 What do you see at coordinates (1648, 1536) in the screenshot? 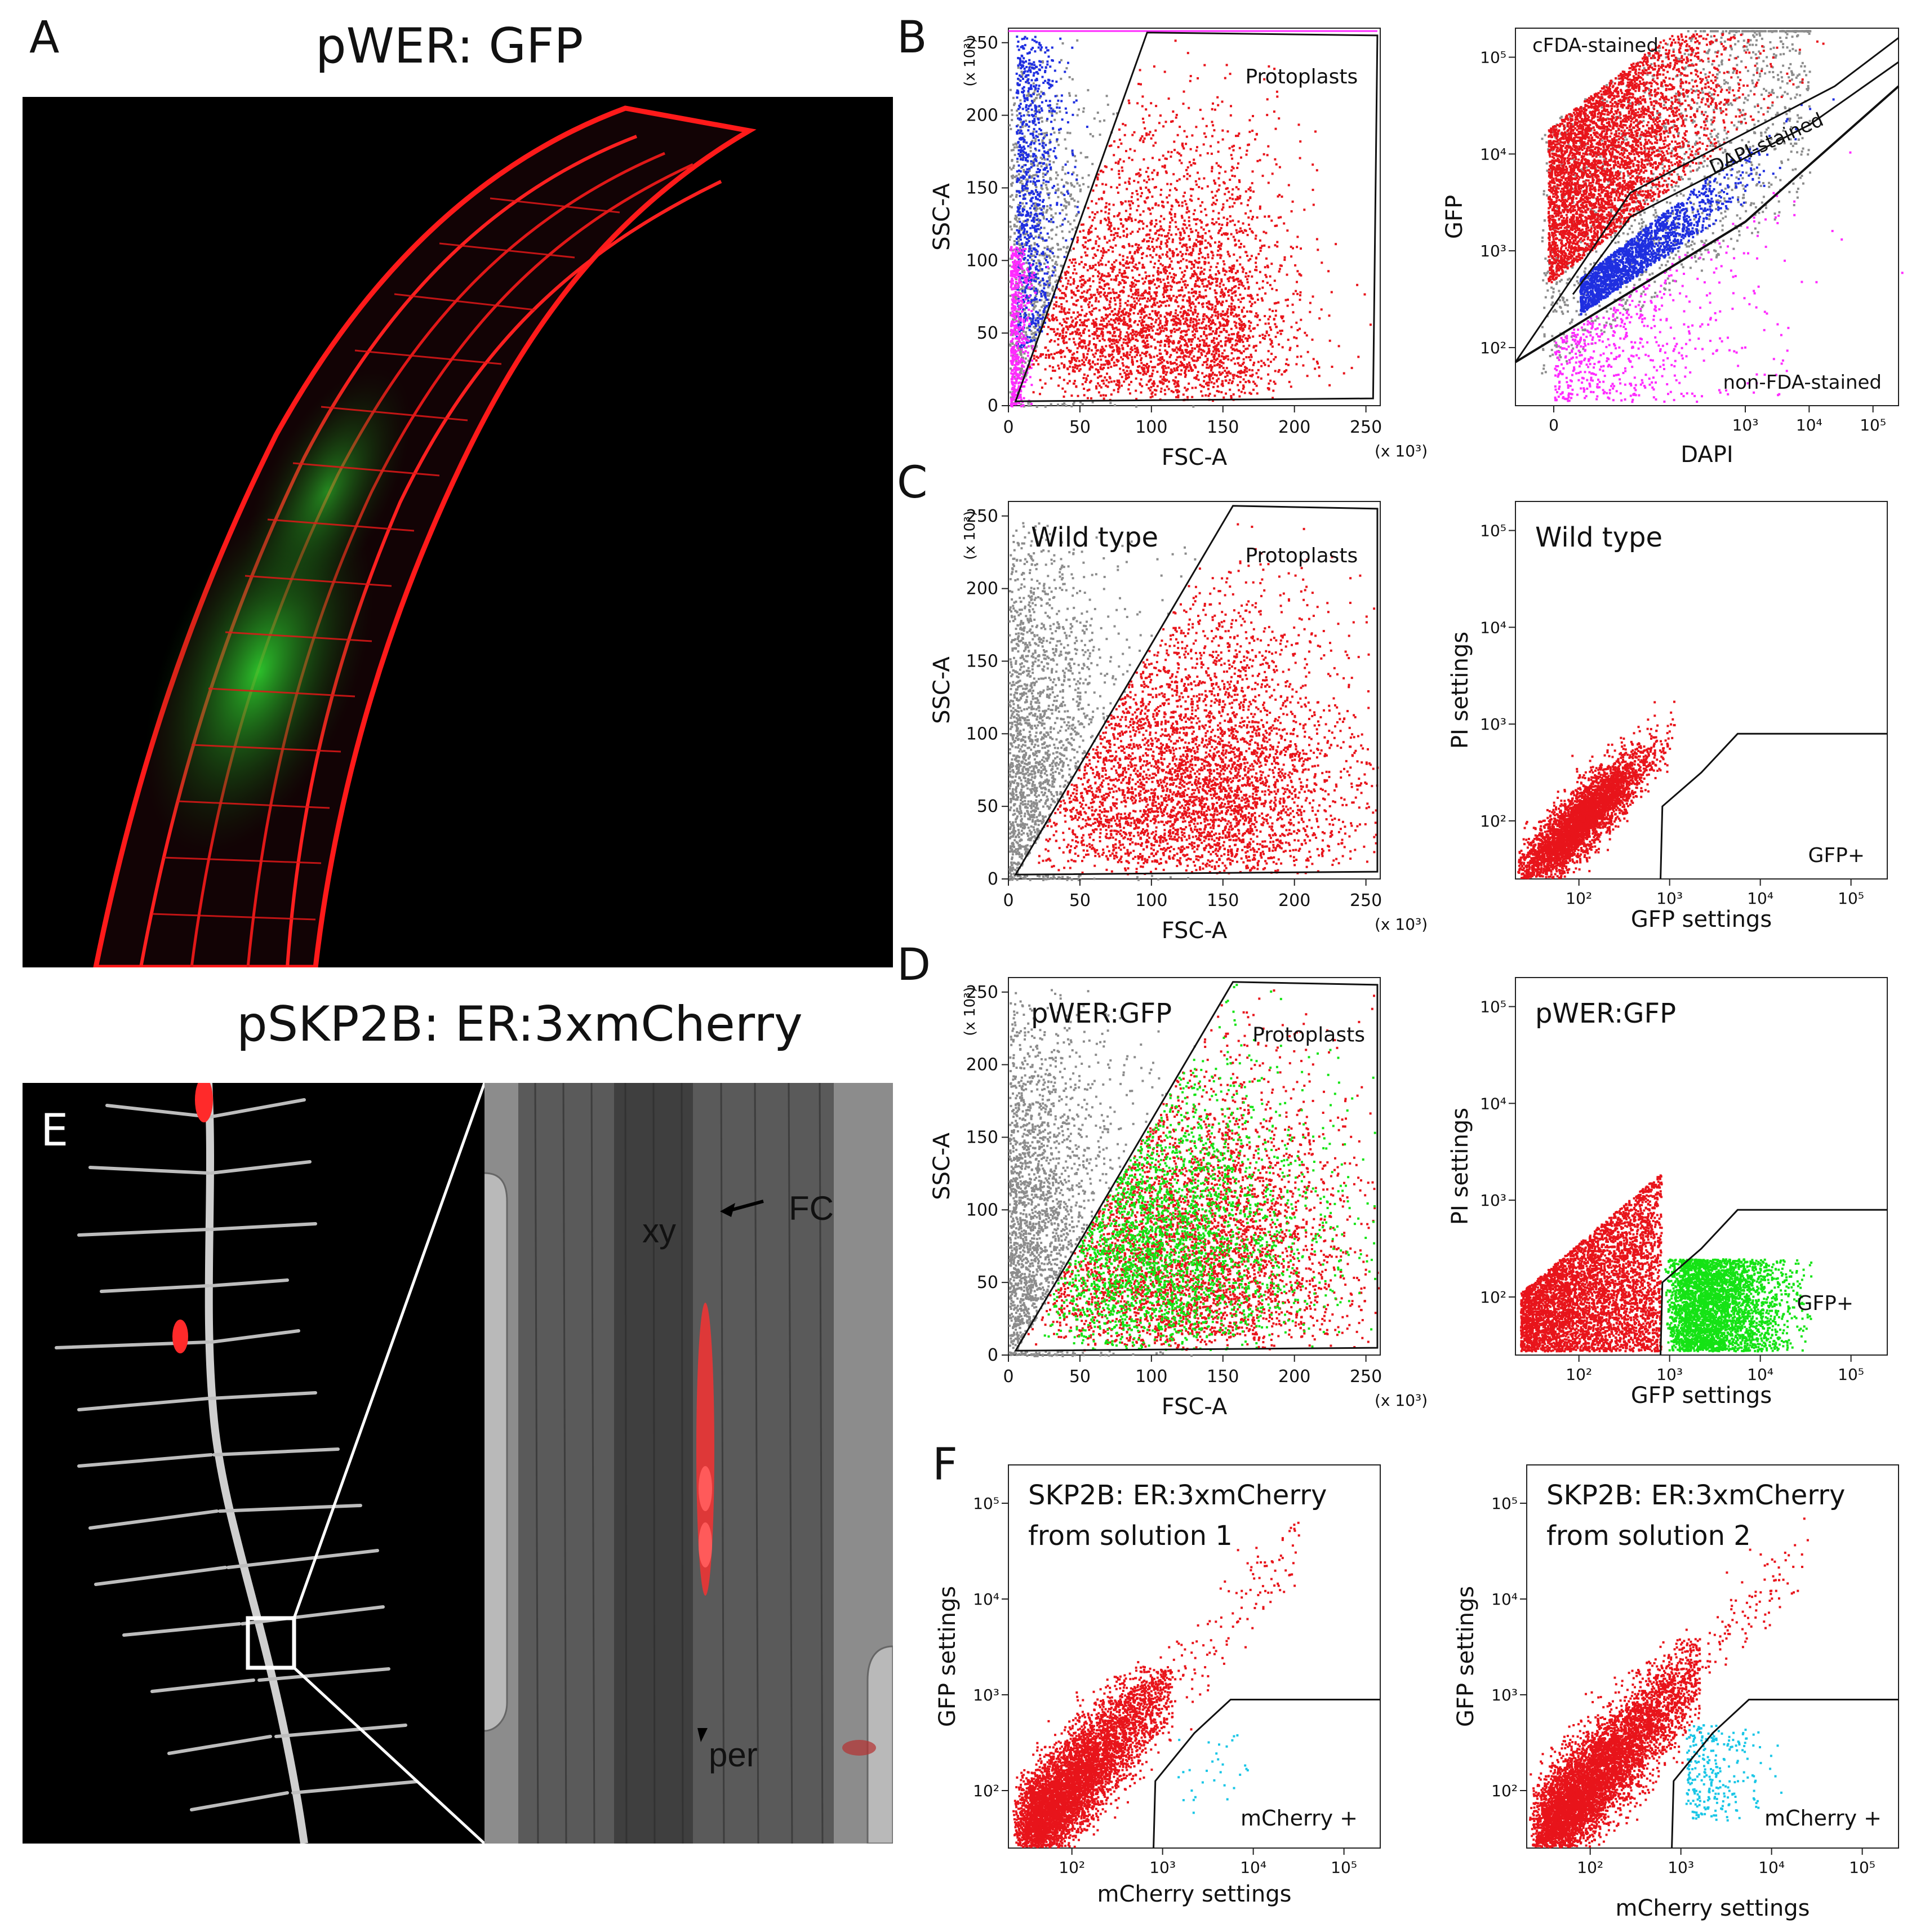
I see `inner-label-line-2: from solution 2` at bounding box center [1648, 1536].